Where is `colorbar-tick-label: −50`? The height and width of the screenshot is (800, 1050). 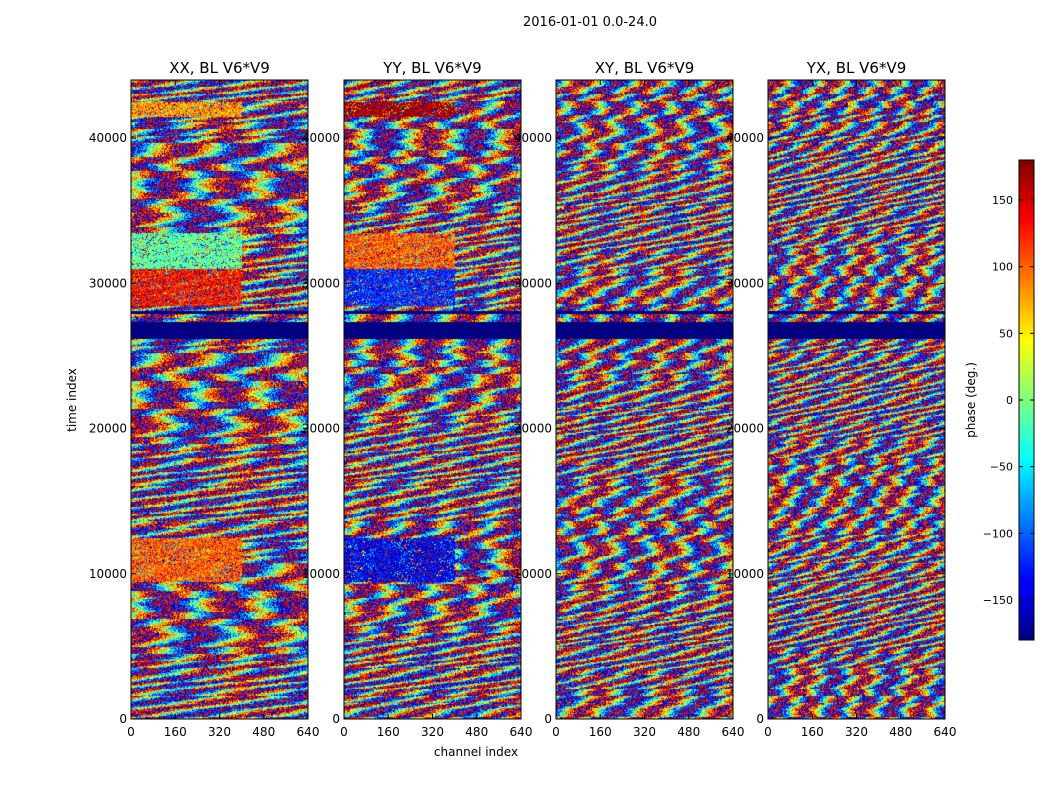
colorbar-tick-label: −50 is located at coordinates (1001, 467).